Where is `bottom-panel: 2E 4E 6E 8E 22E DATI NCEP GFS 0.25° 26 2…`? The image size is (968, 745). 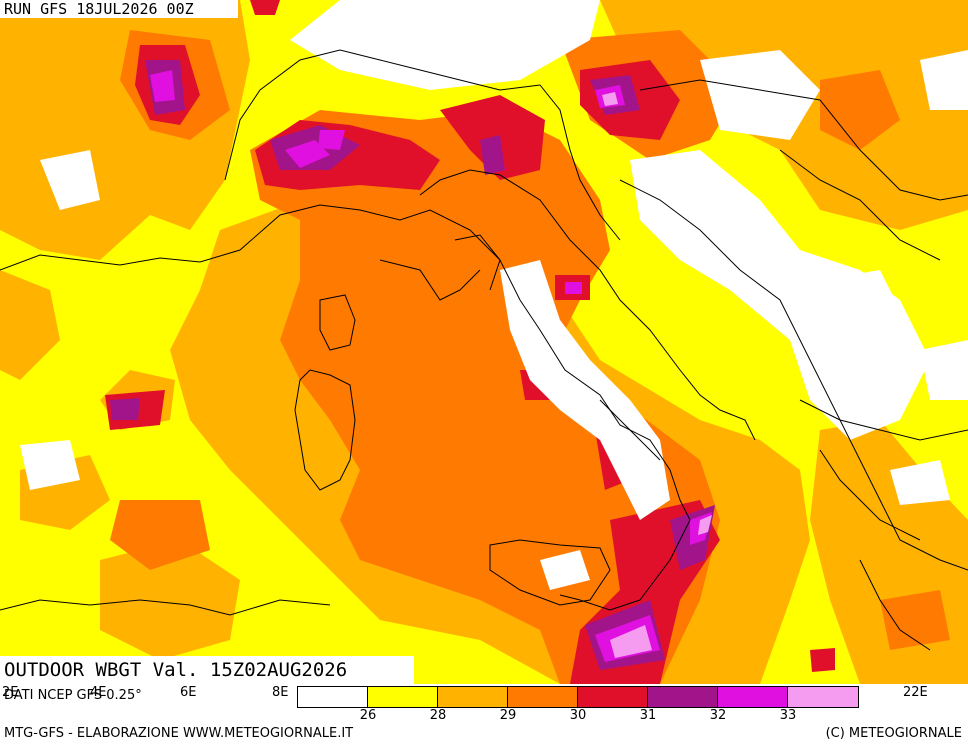 bottom-panel: 2E 4E 6E 8E 22E DATI NCEP GFS 0.25° 26 2… is located at coordinates (484, 714).